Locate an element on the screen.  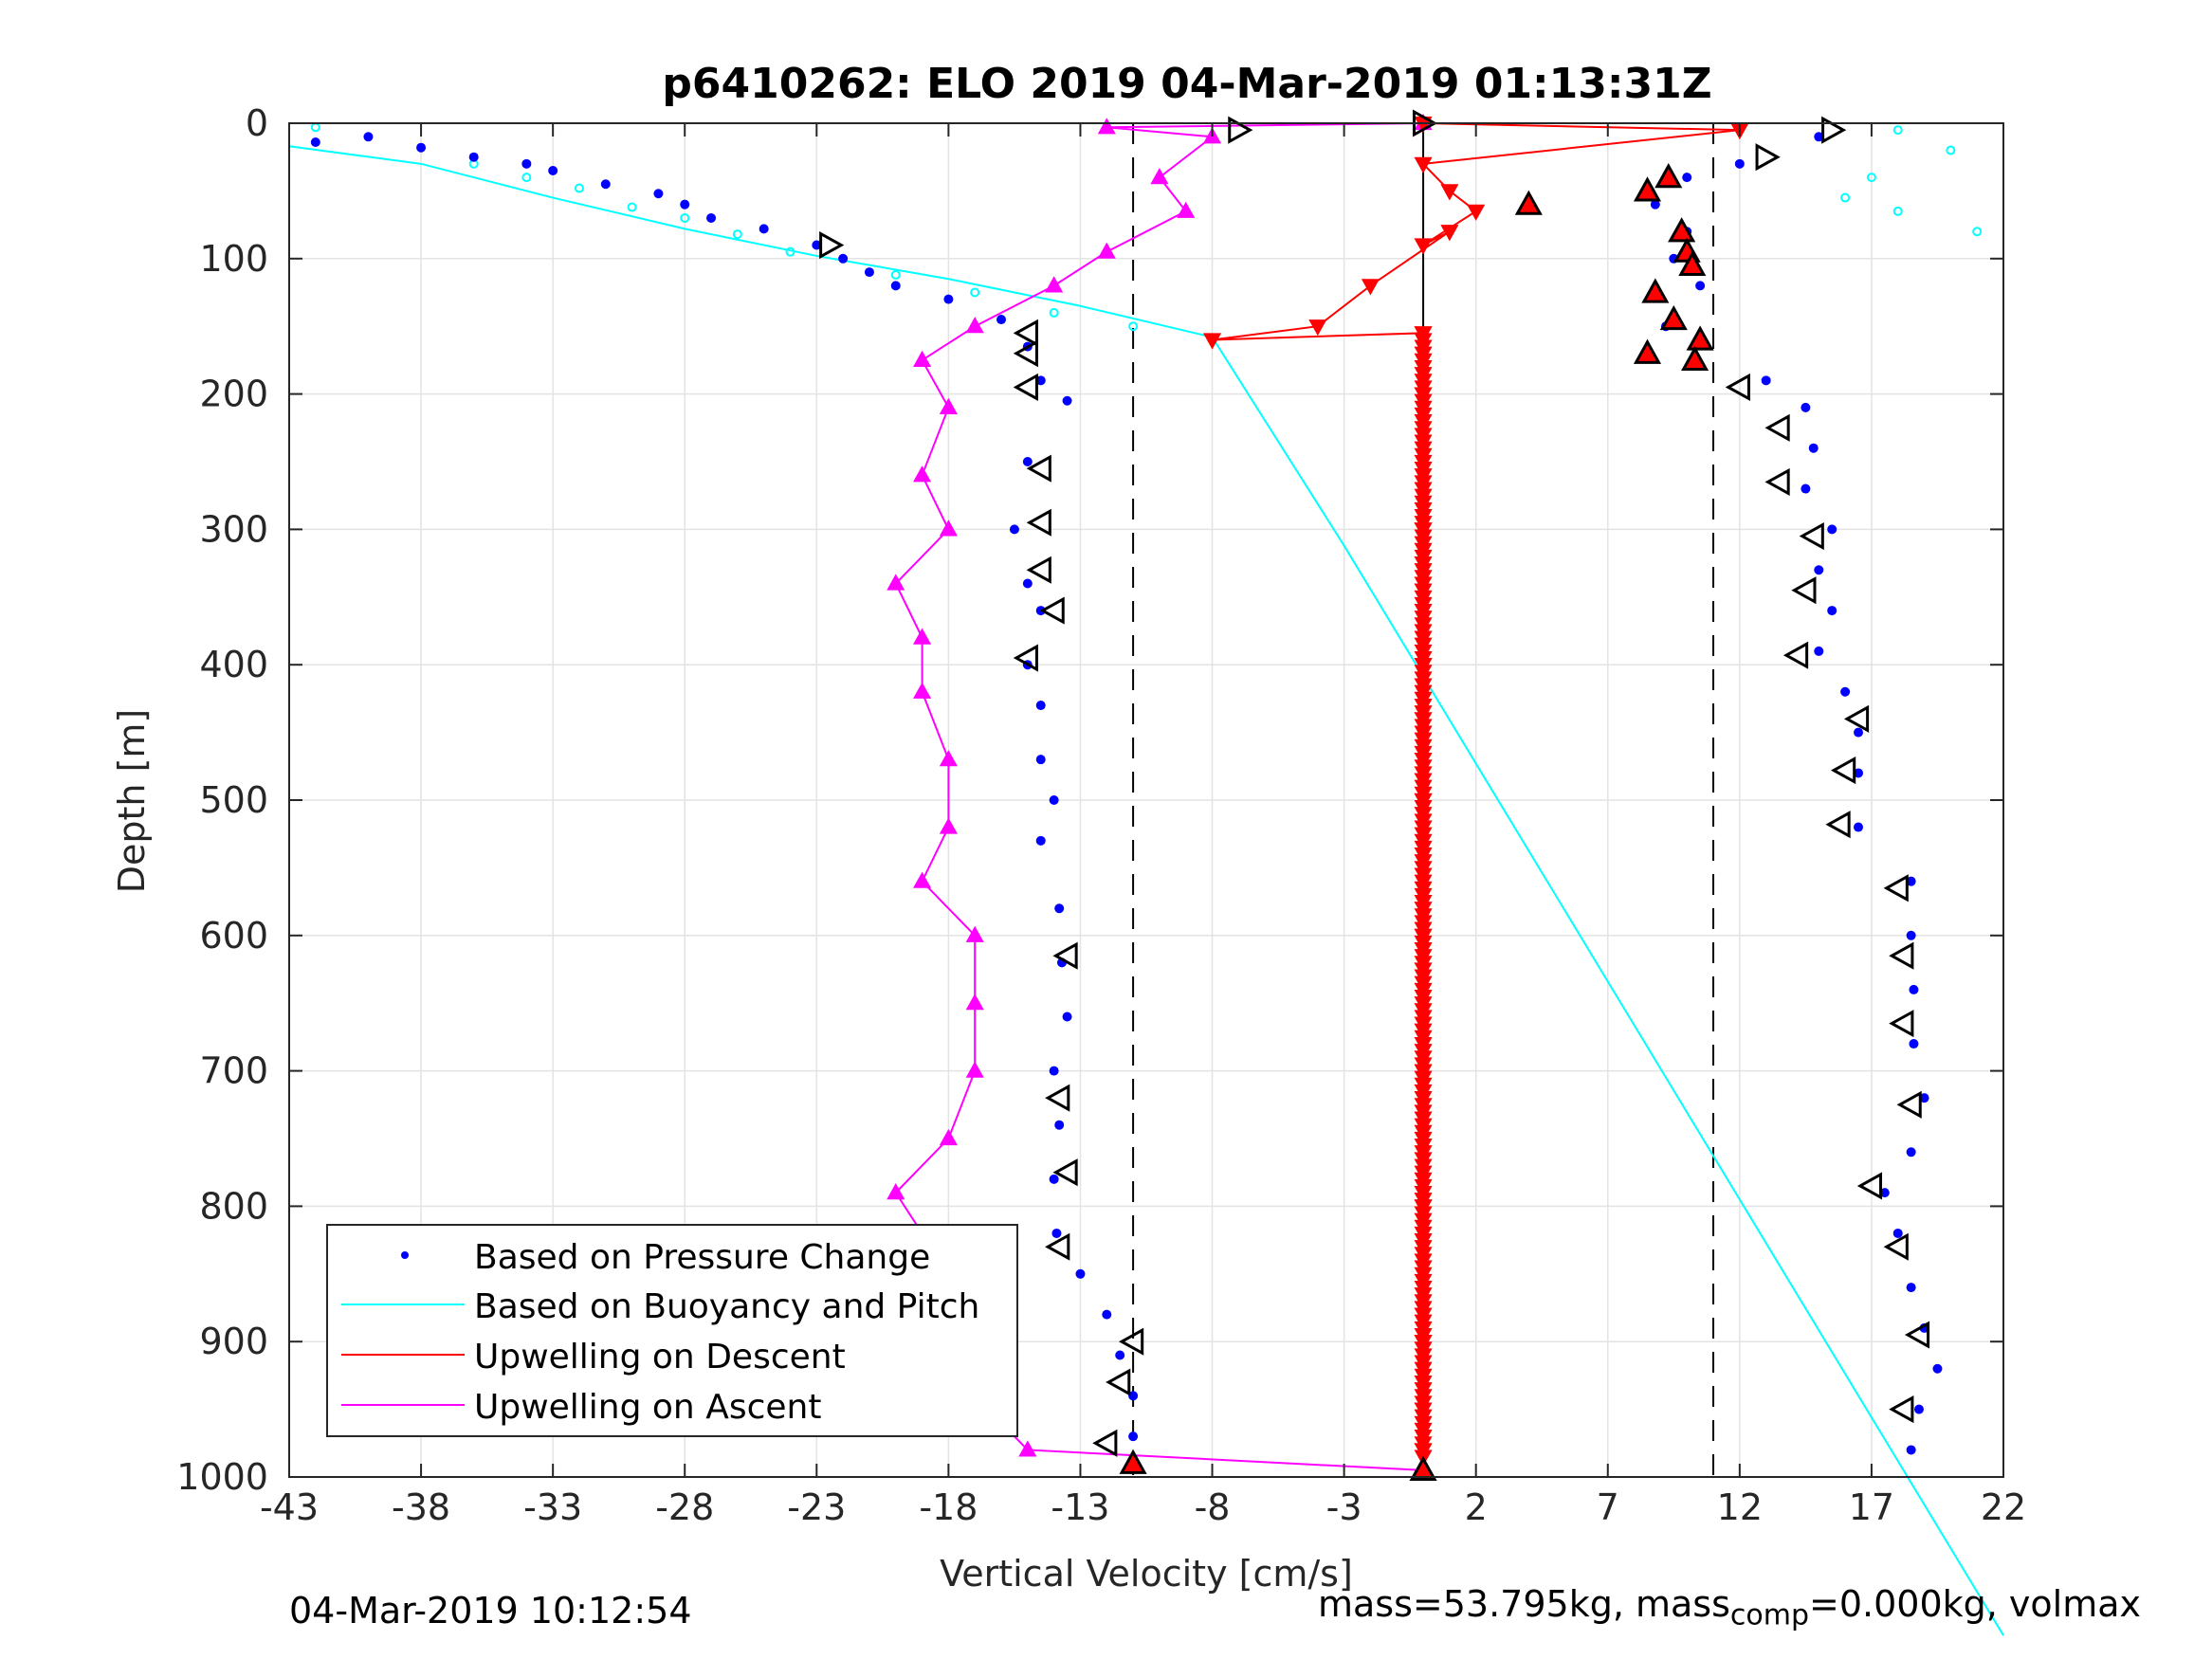
footer-timestamp: 04-Mar-2019 10:12:54 is located at coordinates (490, 1611).